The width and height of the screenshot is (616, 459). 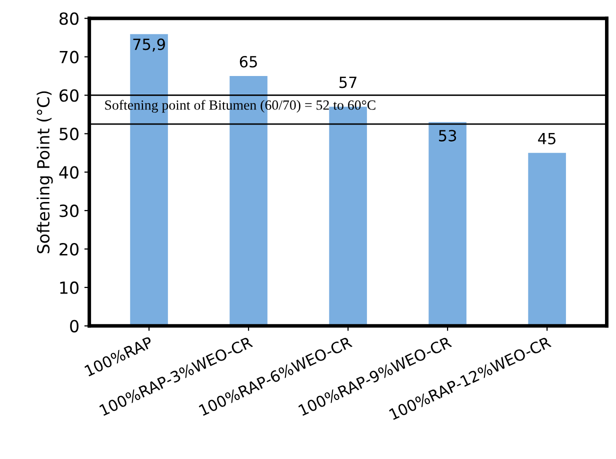 I want to click on y-tick-label: 80, so click(x=69, y=18).